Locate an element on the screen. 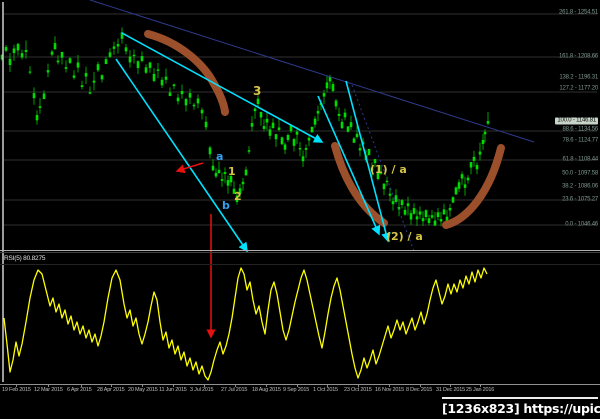  watermark-caption: [1236x823] https://upic.me/ is located at coordinates (521, 406).